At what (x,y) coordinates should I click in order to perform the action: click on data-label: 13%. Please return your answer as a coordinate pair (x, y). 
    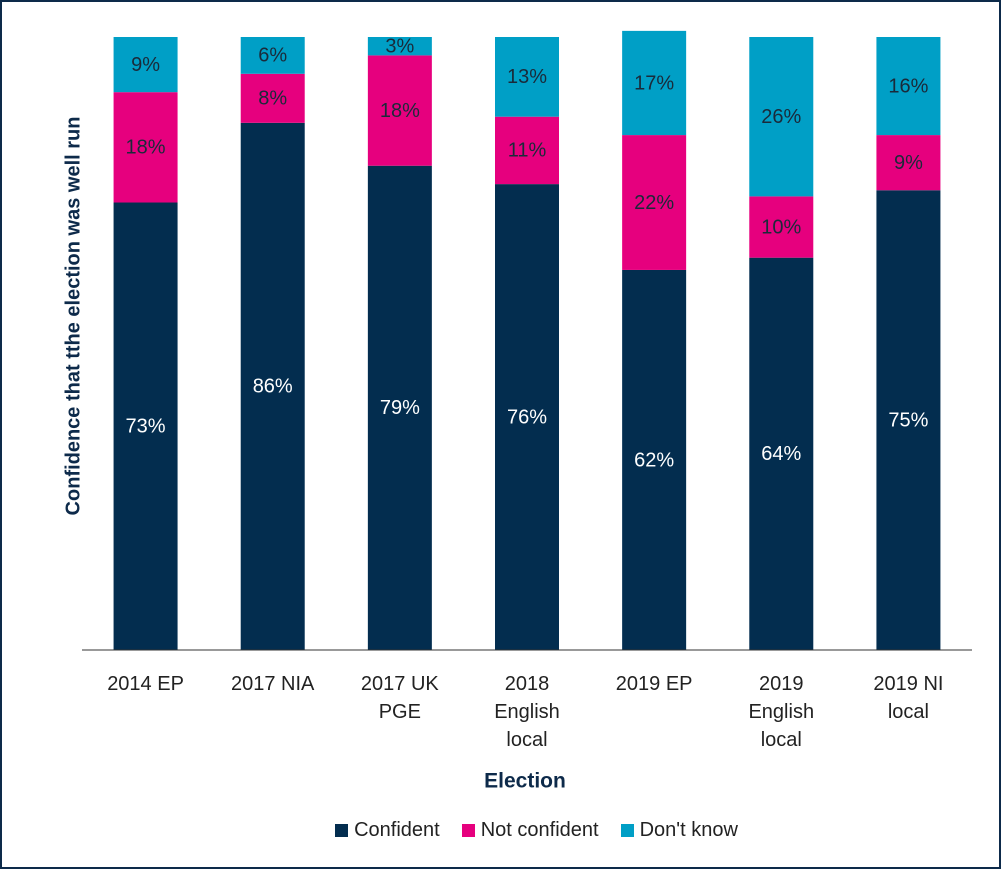
    Looking at the image, I should click on (527, 77).